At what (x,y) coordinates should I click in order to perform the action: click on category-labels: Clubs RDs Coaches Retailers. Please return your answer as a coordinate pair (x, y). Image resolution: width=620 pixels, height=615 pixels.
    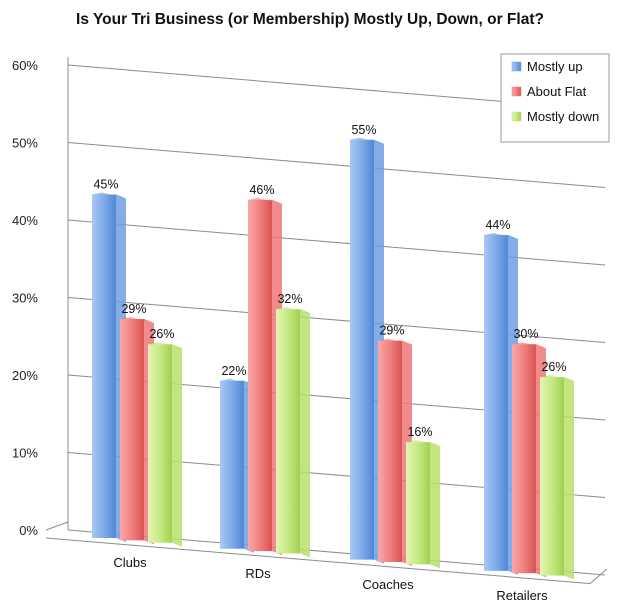
    Looking at the image, I should click on (330, 579).